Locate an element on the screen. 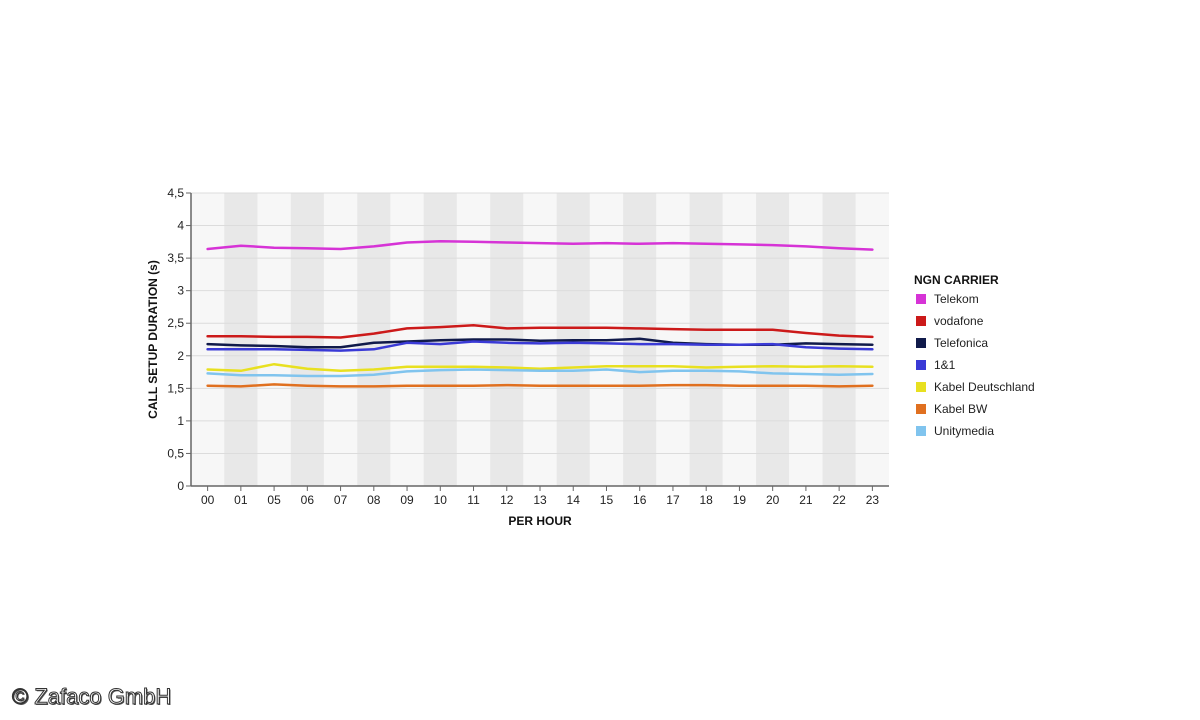  y-tick-label: 3,5 is located at coordinates (175, 258).